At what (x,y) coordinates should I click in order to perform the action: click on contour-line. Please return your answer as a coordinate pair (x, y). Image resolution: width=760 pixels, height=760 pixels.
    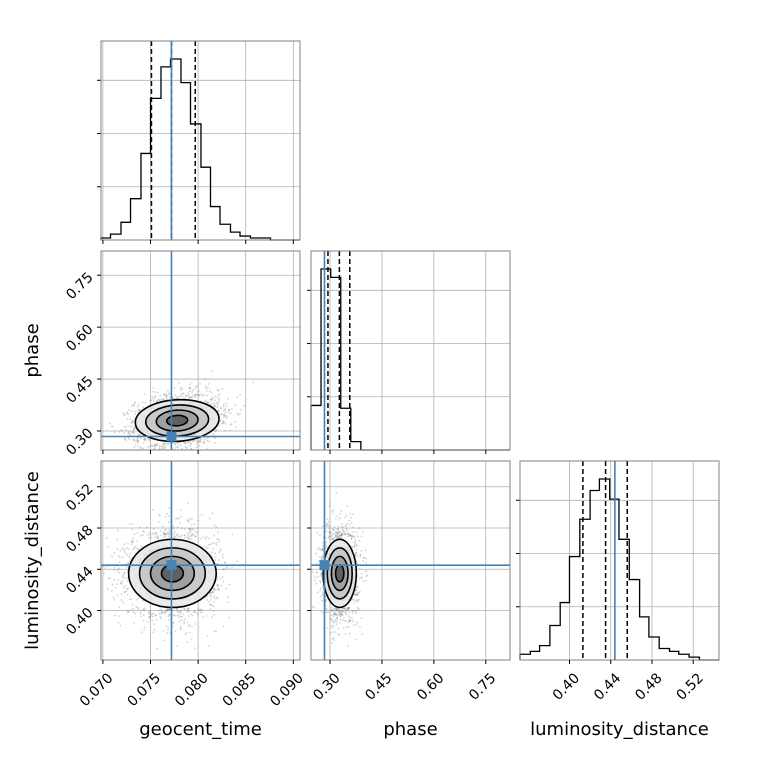
    Looking at the image, I should click on (177, 420).